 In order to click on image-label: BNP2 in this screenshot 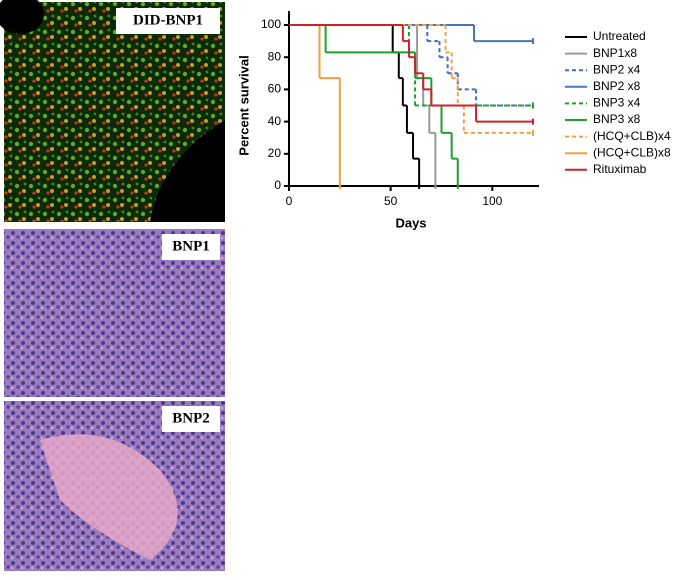, I will do `click(191, 418)`.